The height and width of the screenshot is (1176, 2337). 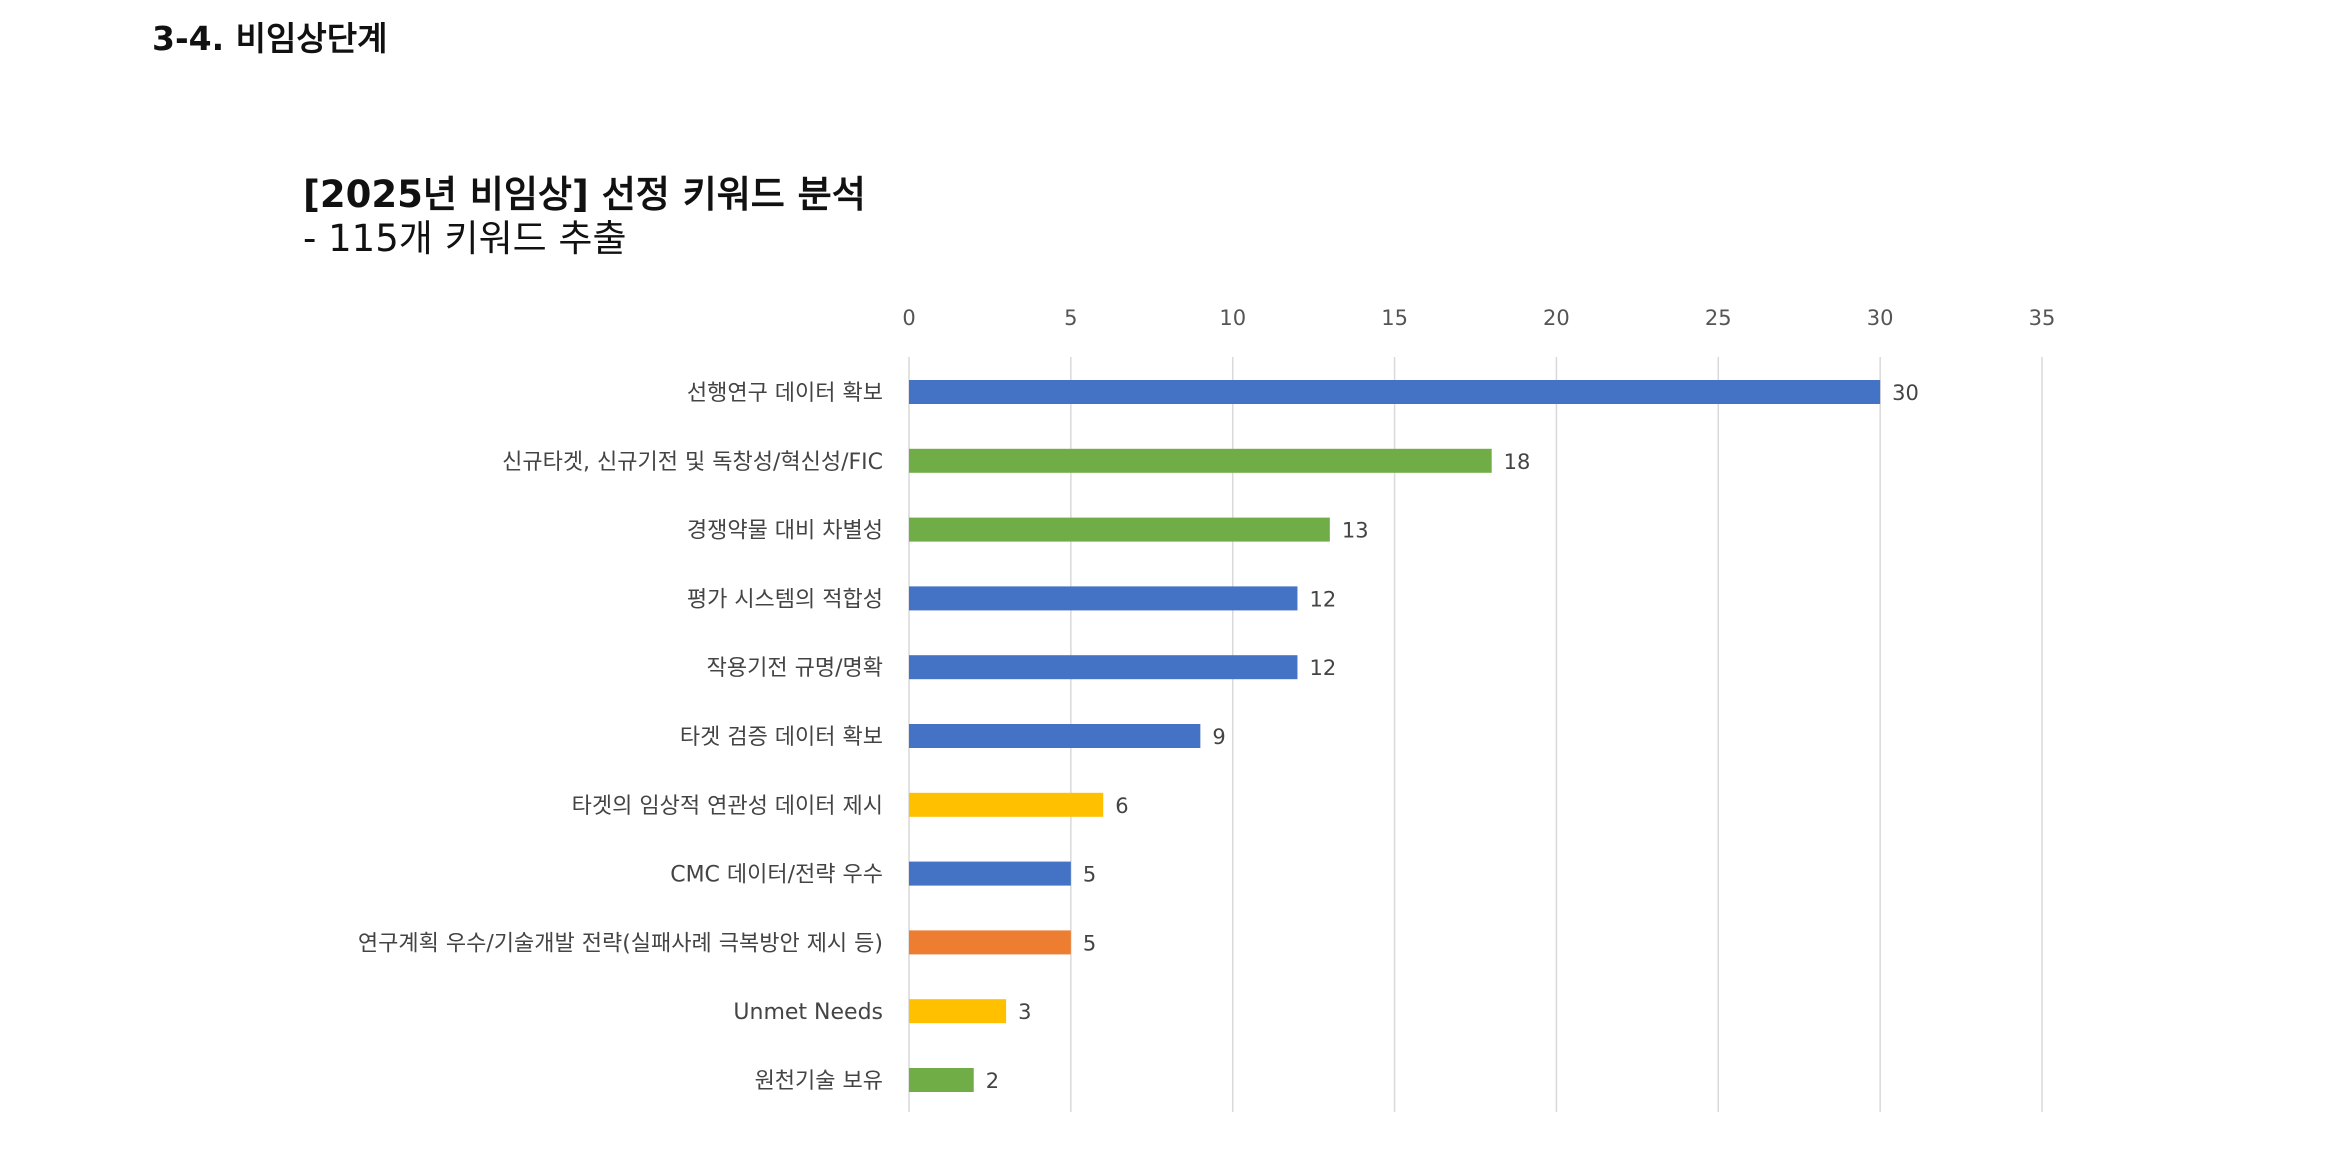 I want to click on x-tick-label: 5, so click(x=1070, y=318).